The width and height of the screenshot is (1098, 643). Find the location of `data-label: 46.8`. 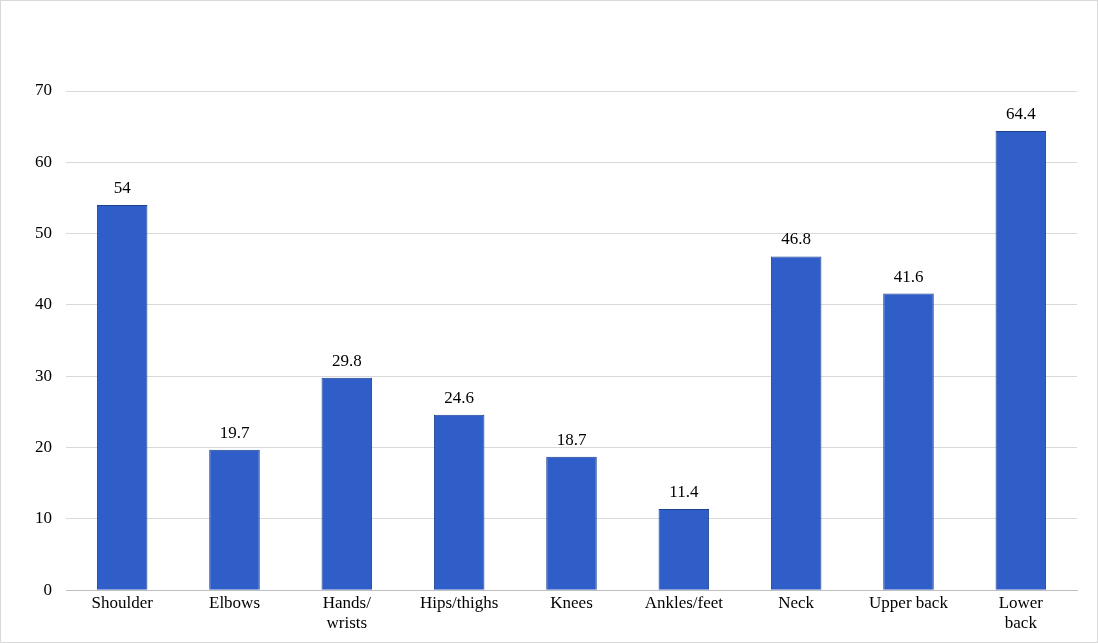

data-label: 46.8 is located at coordinates (796, 239).